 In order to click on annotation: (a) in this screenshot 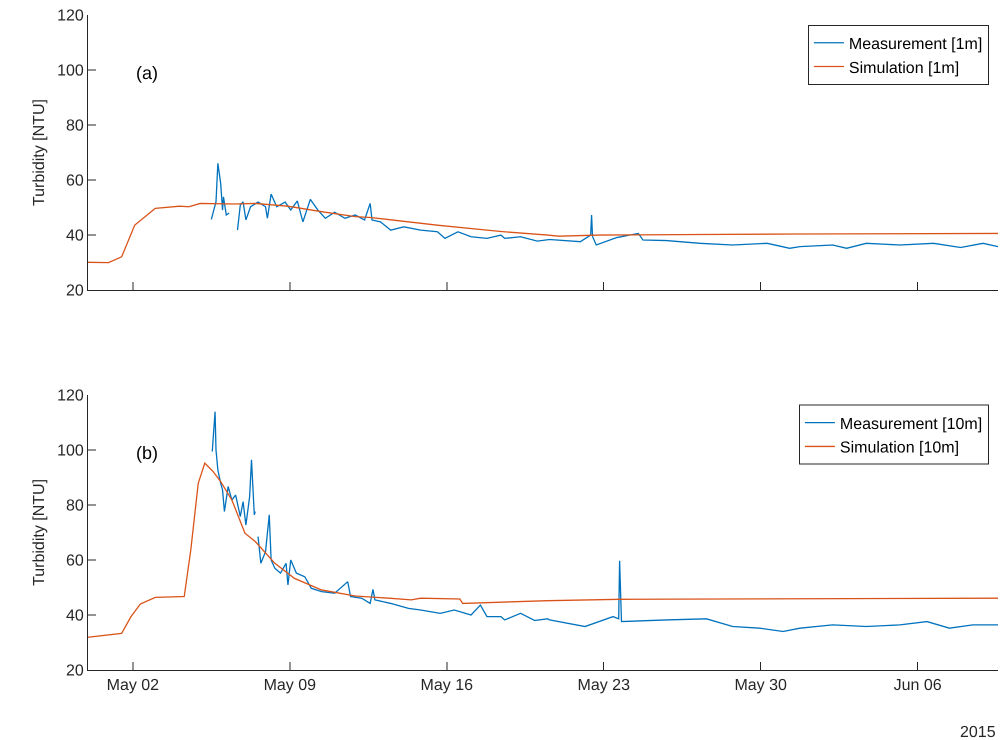, I will do `click(147, 73)`.